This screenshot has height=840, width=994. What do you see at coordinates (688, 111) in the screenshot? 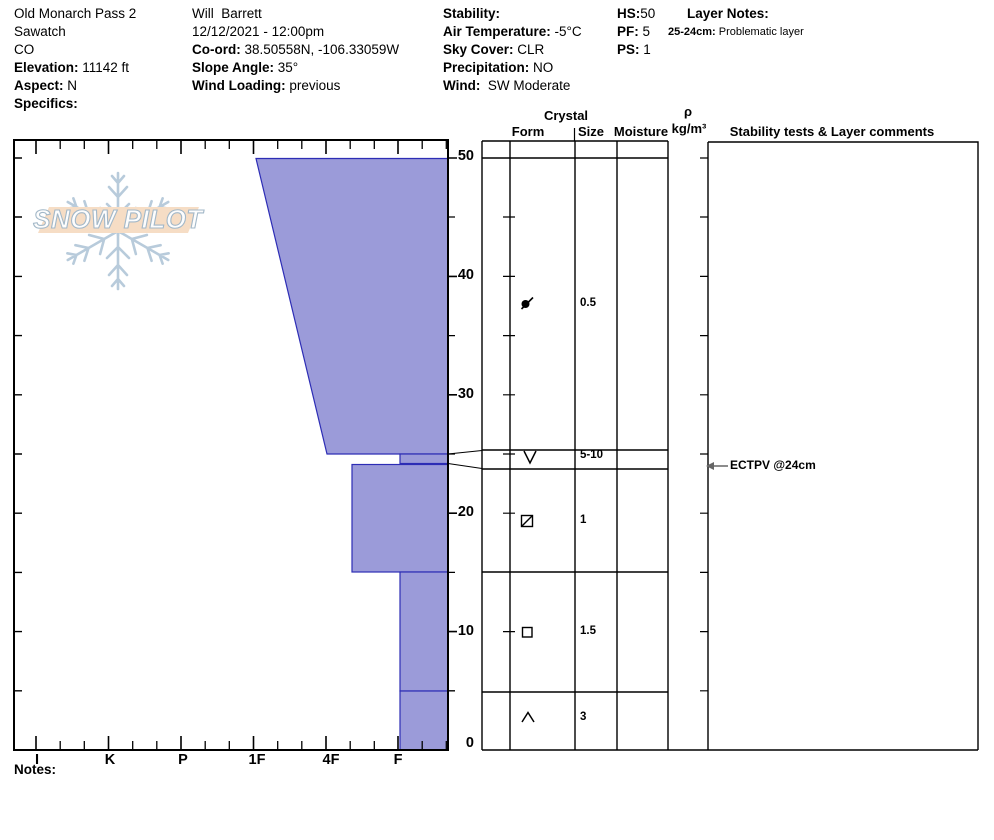
I see `density-header: ρ` at bounding box center [688, 111].